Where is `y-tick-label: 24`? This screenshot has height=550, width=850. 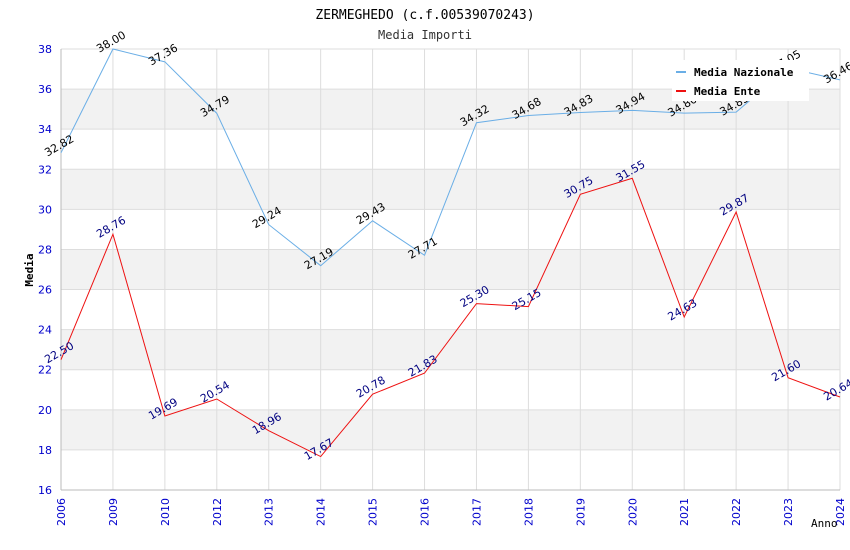 y-tick-label: 24 is located at coordinates (45, 330).